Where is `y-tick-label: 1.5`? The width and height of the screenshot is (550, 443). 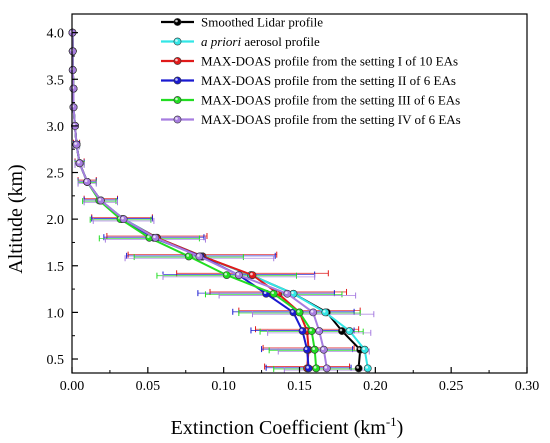
y-tick-label: 1.5 is located at coordinates (56, 267).